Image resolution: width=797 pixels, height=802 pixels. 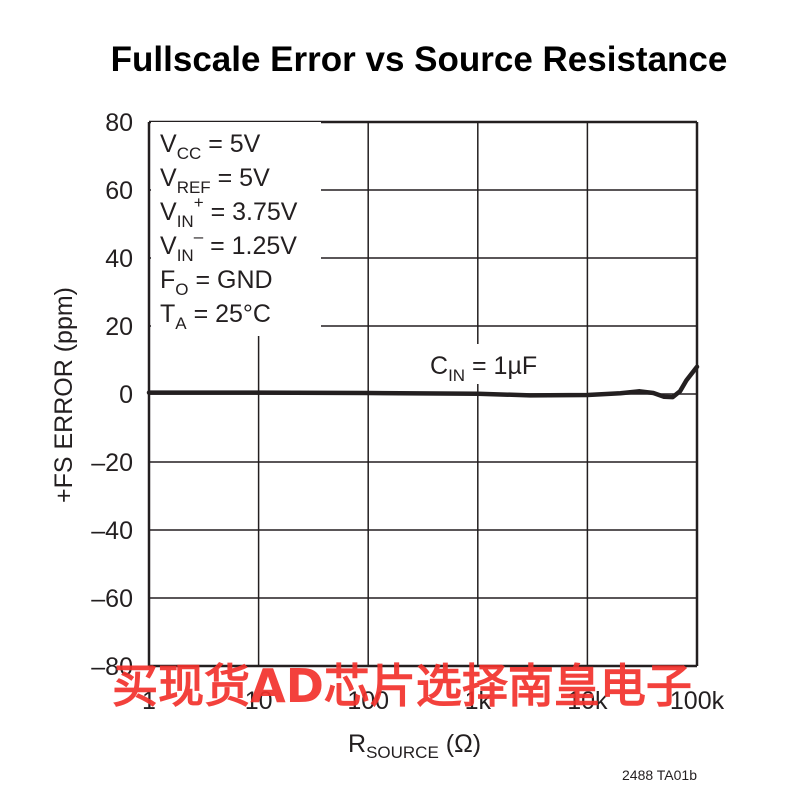 What do you see at coordinates (215, 316) in the screenshot?
I see `condition-line: TA = 25°C` at bounding box center [215, 316].